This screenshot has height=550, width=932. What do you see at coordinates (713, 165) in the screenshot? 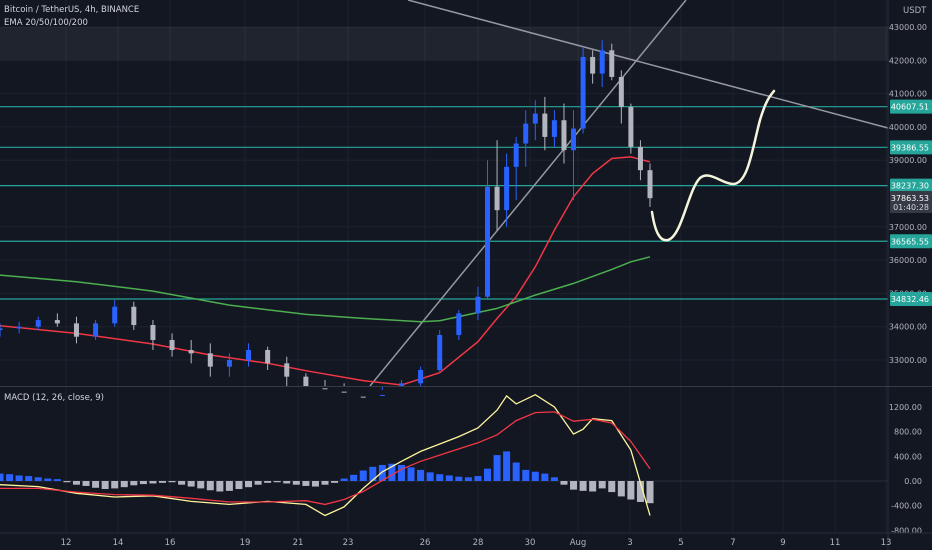
I see `projection-path` at bounding box center [713, 165].